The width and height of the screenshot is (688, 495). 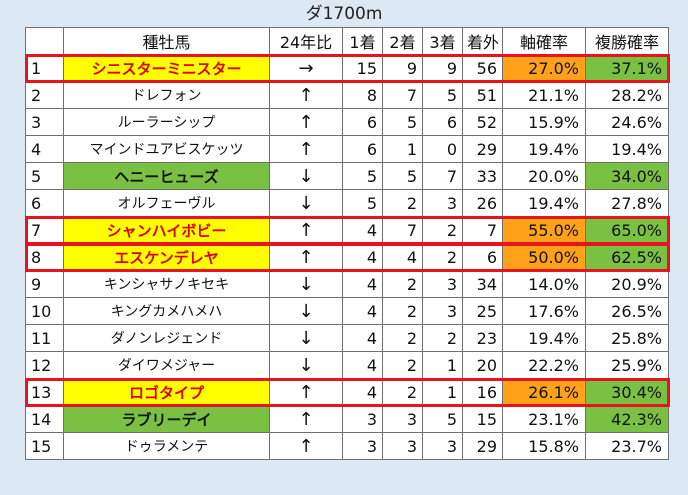 What do you see at coordinates (402, 68) in the screenshot?
I see `second-count-cell: 9` at bounding box center [402, 68].